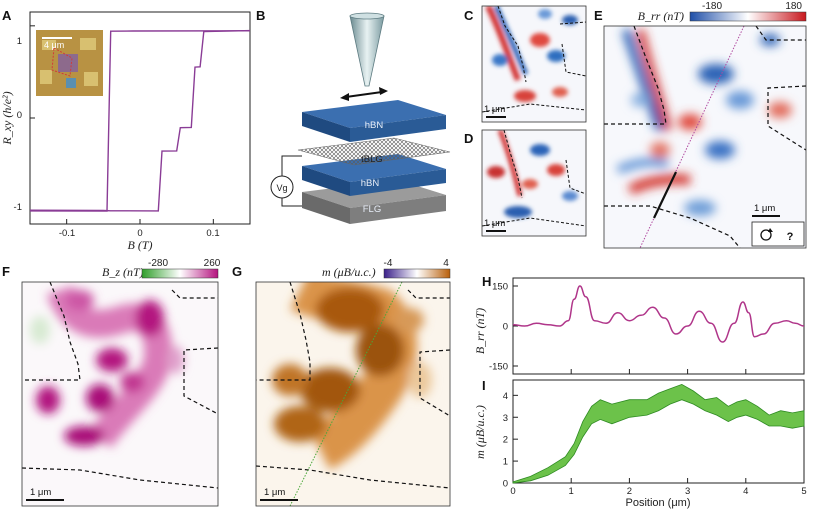 This screenshot has width=830, height=510. I want to click on panel-i: I 0 1 2 3 4 0 1 2 3 4 5 m (μB/u.c.) Position (μm), so click(640, 443).